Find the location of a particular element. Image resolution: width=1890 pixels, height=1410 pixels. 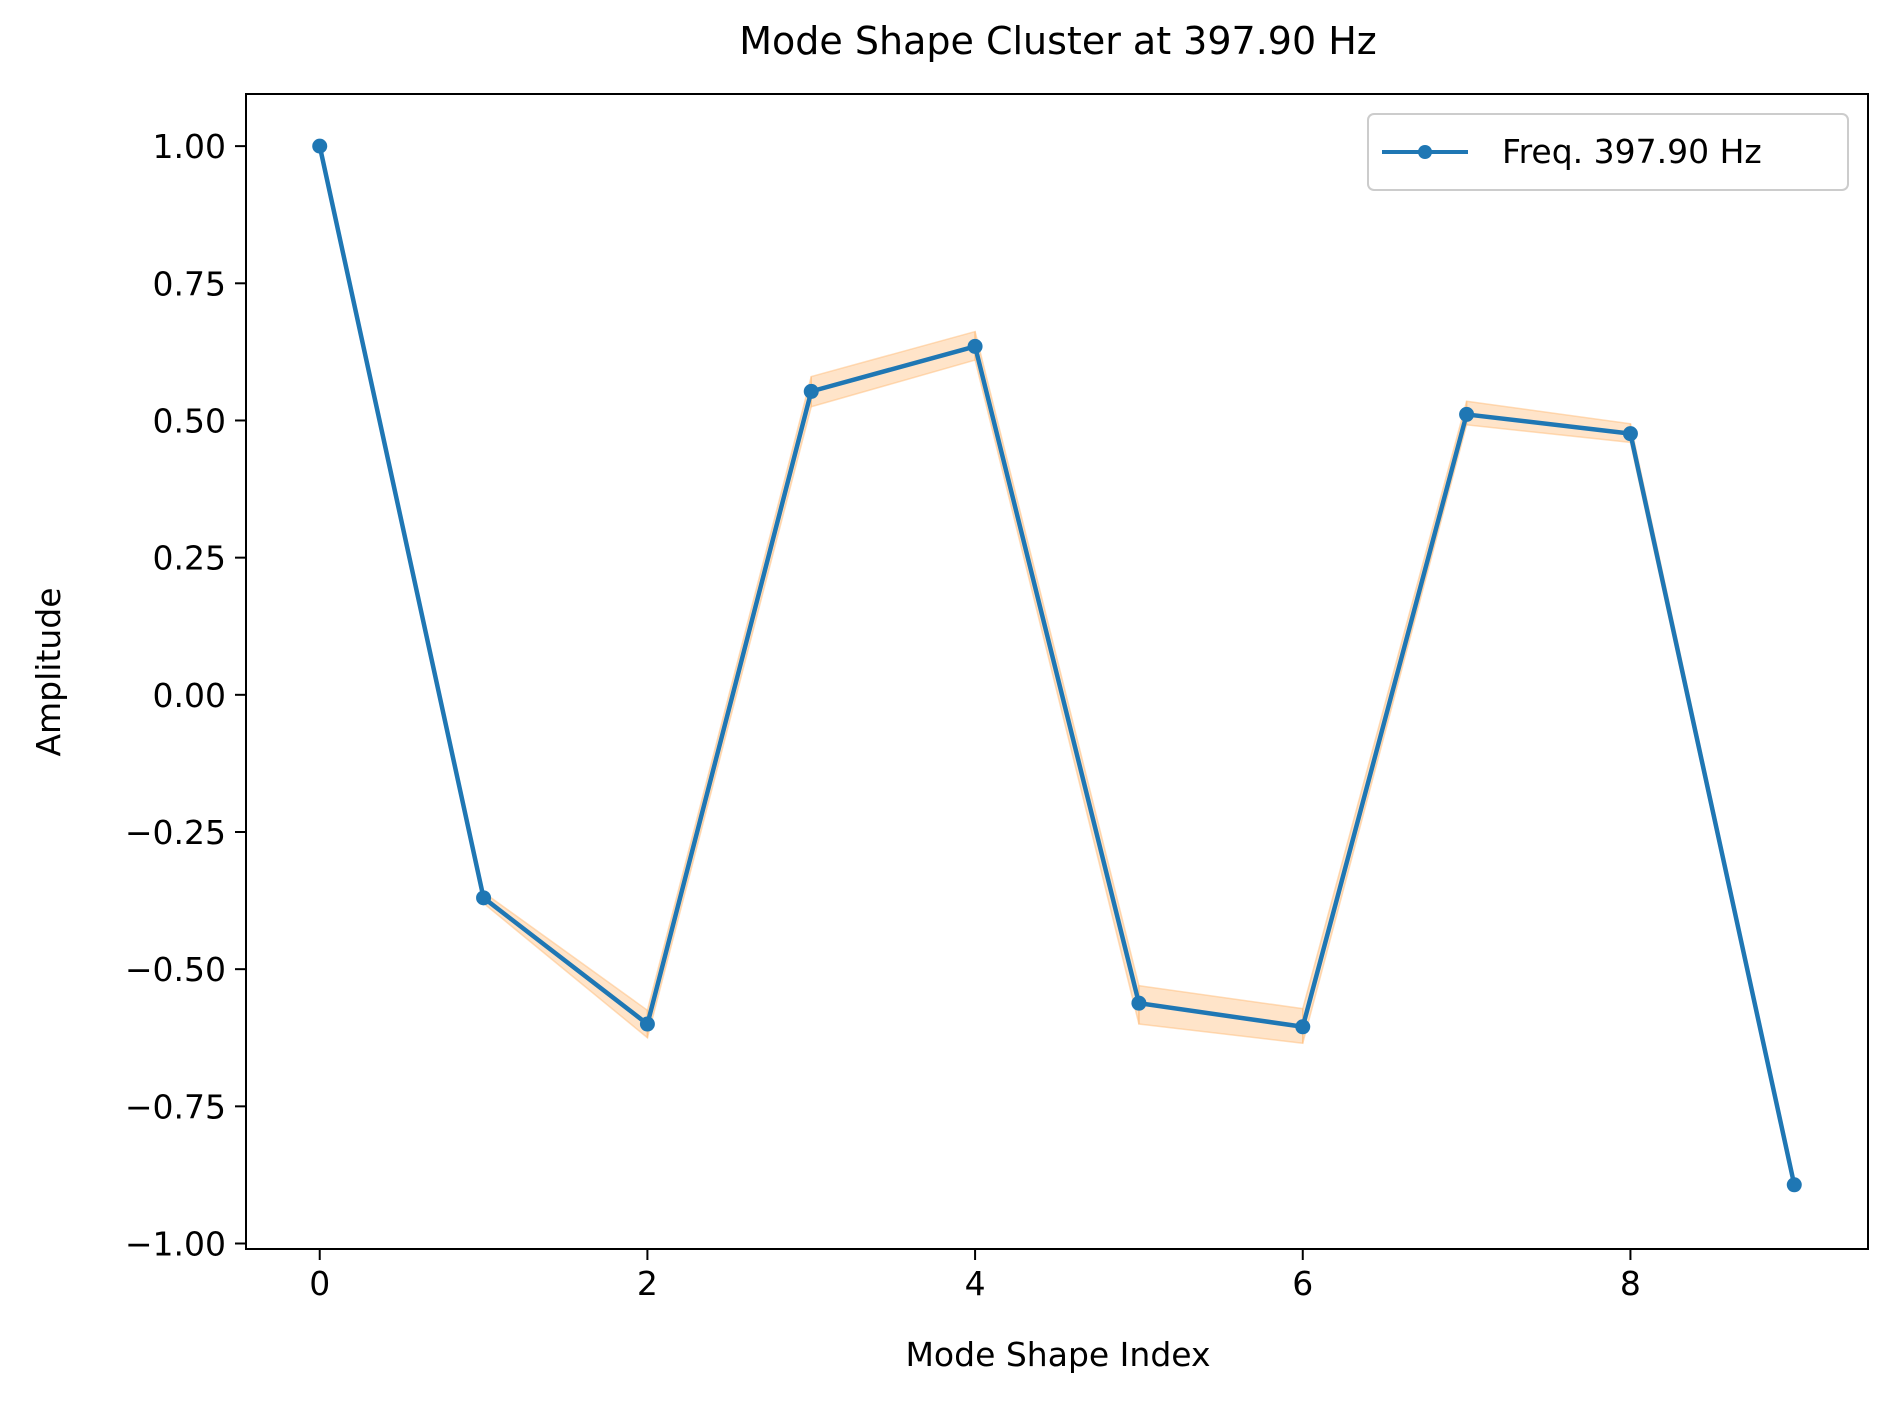

x-tick-label: 8 is located at coordinates (1630, 1283).